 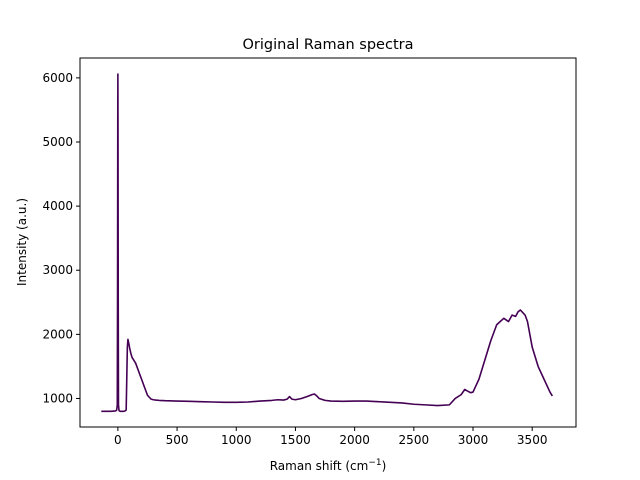 I want to click on x-axis-label: Raman shift (cm−1), so click(x=328, y=465).